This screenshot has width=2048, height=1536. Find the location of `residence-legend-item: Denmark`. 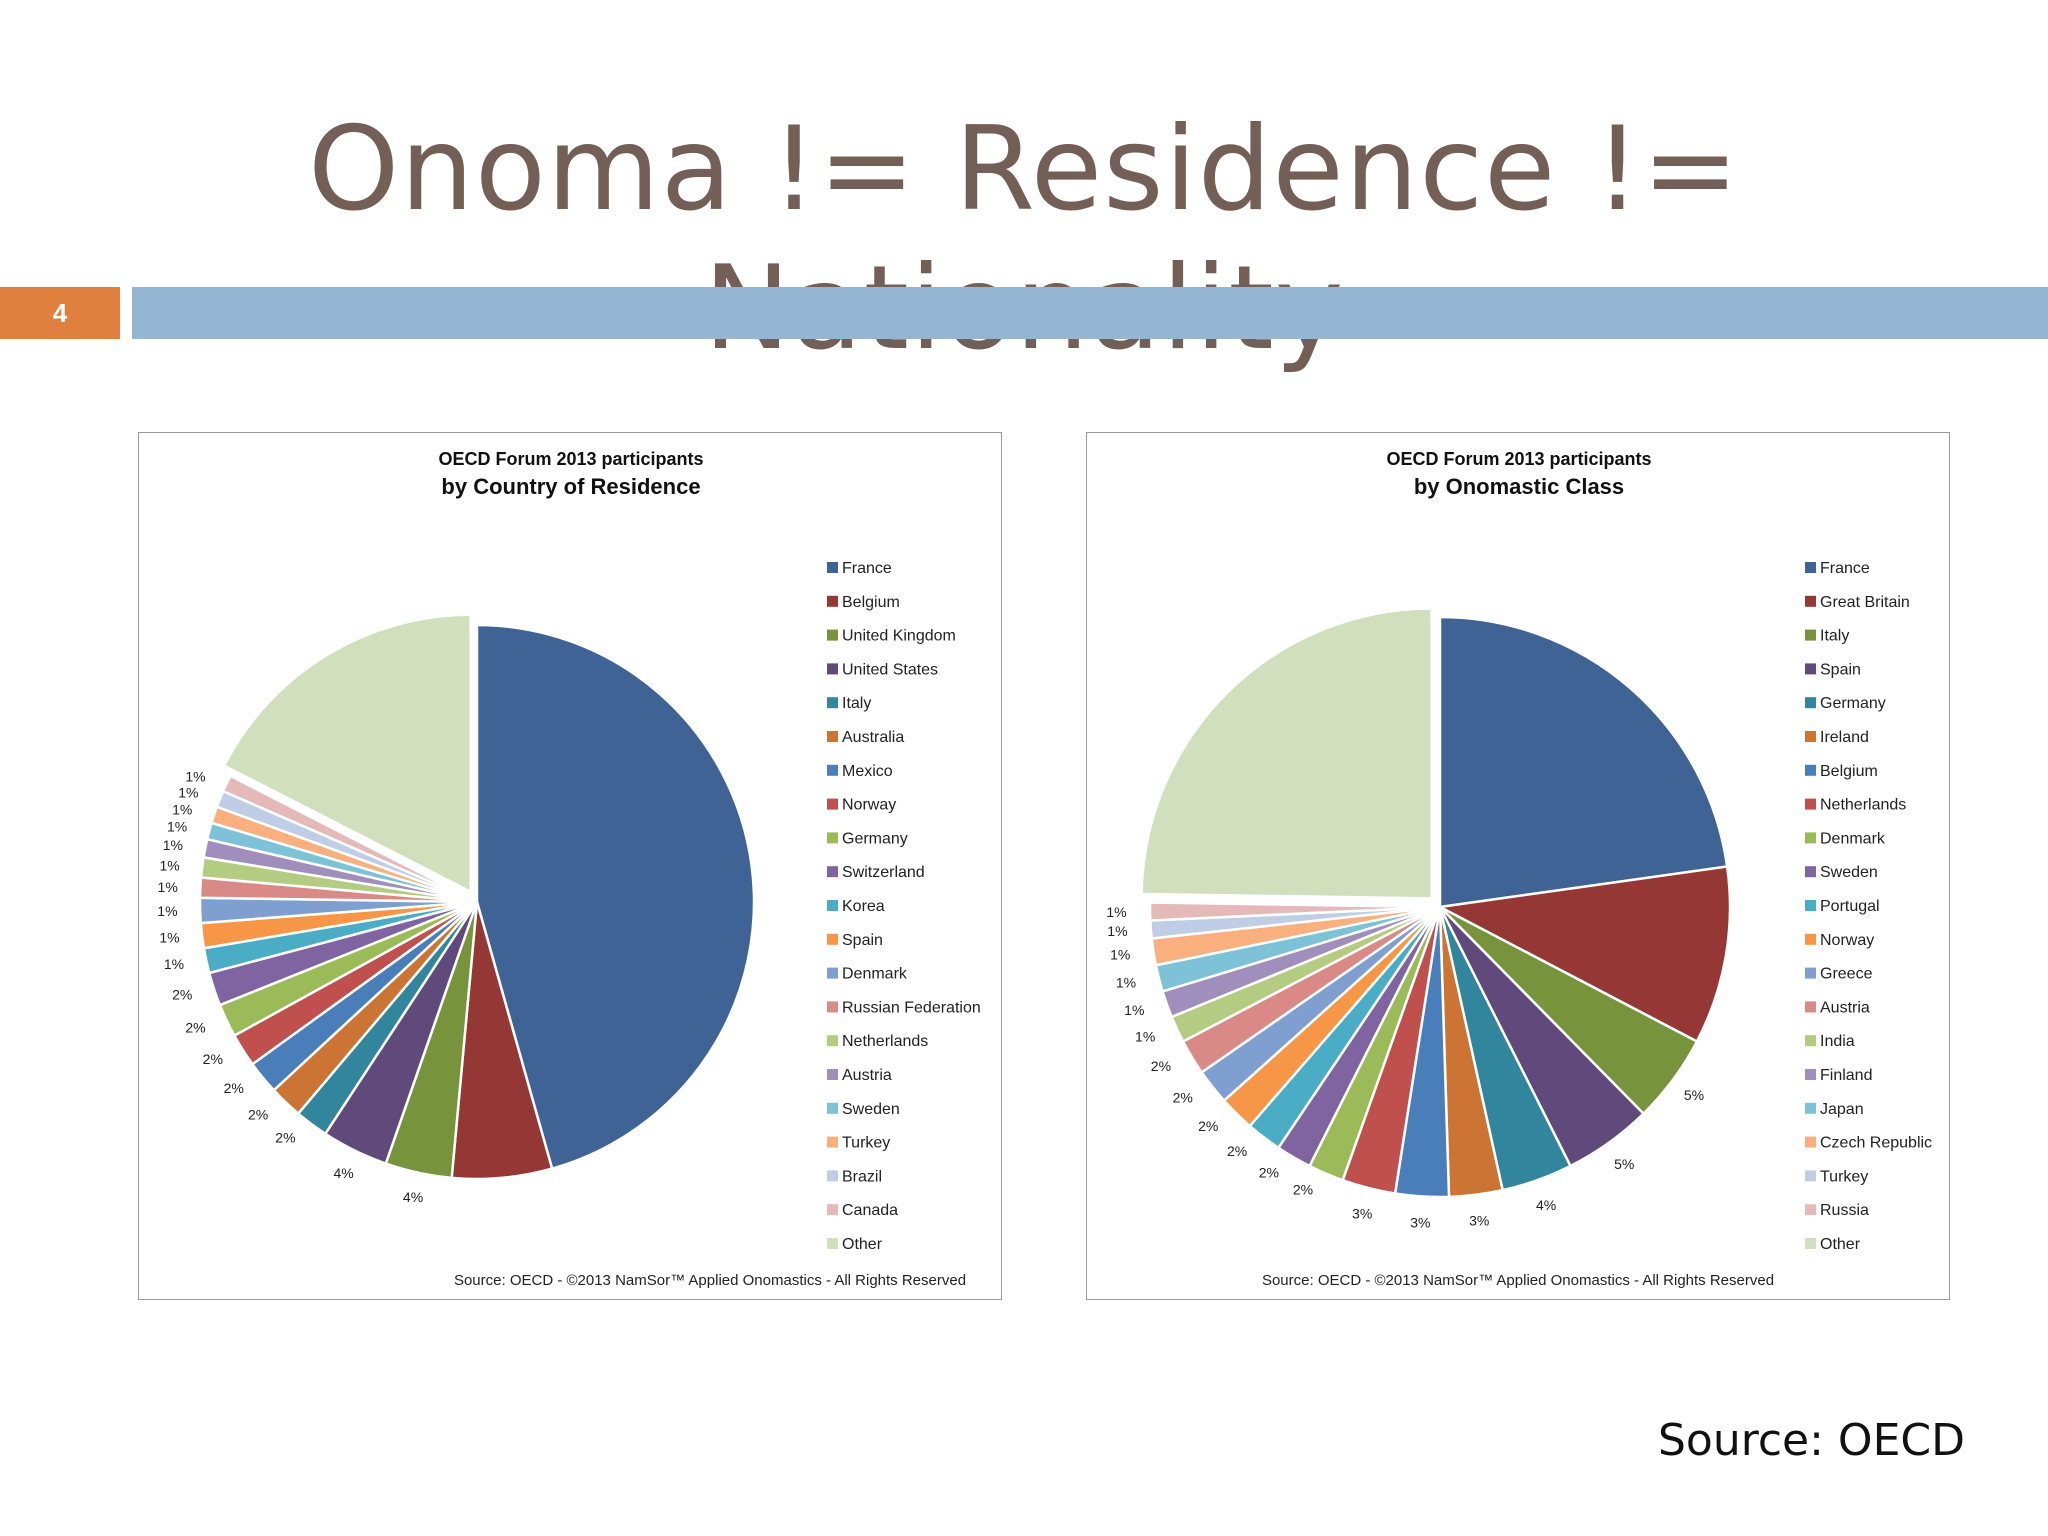

residence-legend-item: Denmark is located at coordinates (875, 974).